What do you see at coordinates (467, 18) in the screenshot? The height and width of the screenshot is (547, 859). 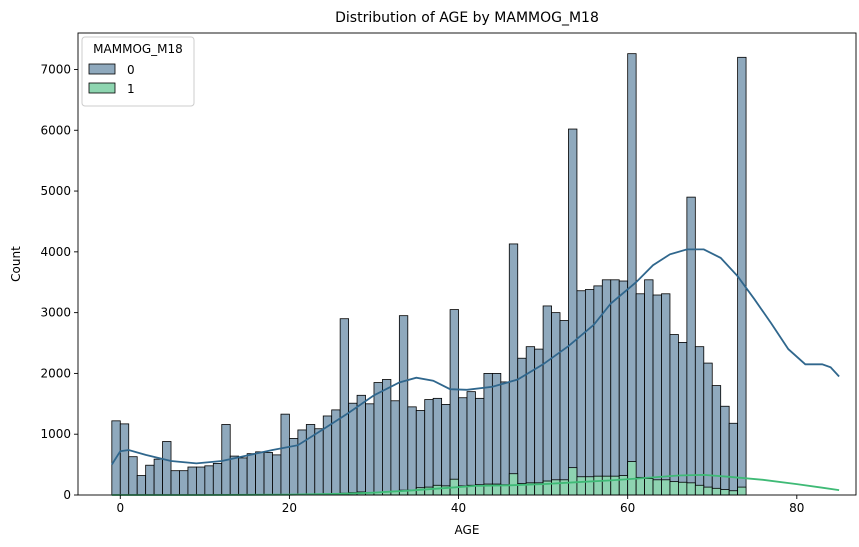 I see `chart-title: Distribution of AGE by MAMMOG_M18` at bounding box center [467, 18].